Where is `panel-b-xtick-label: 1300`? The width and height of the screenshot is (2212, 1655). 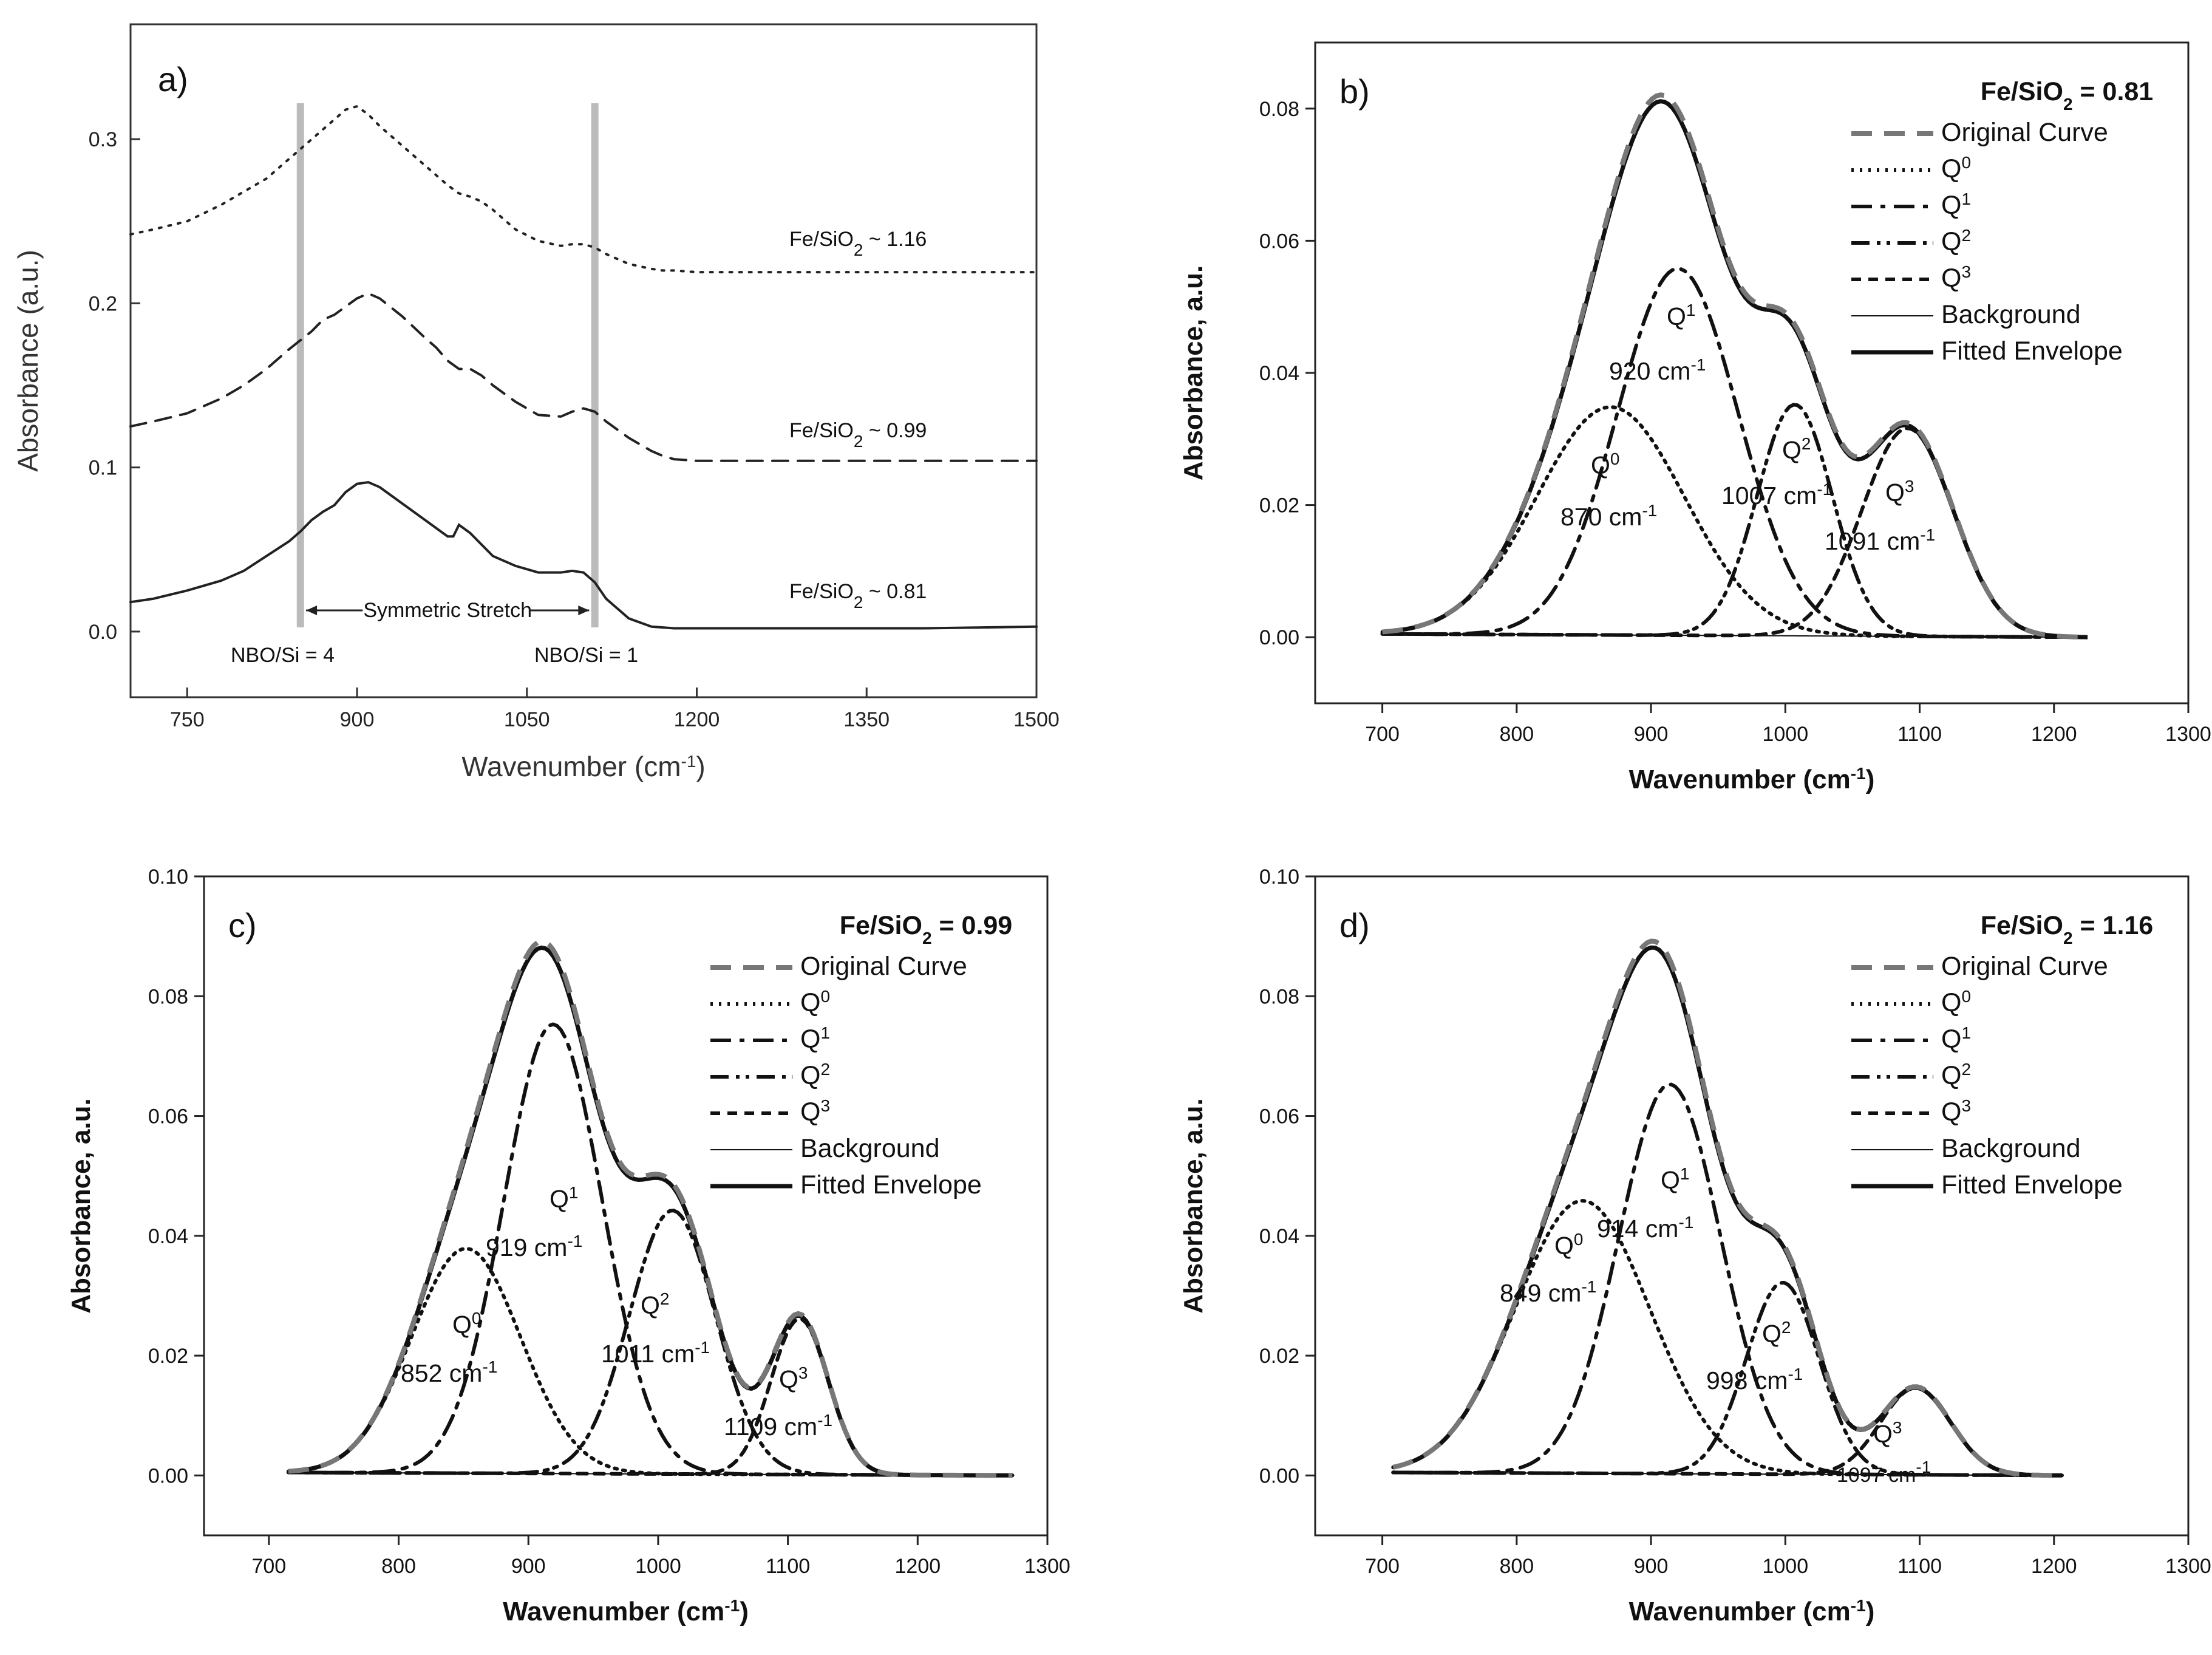
panel-b-xtick-label: 1300 is located at coordinates (2188, 734).